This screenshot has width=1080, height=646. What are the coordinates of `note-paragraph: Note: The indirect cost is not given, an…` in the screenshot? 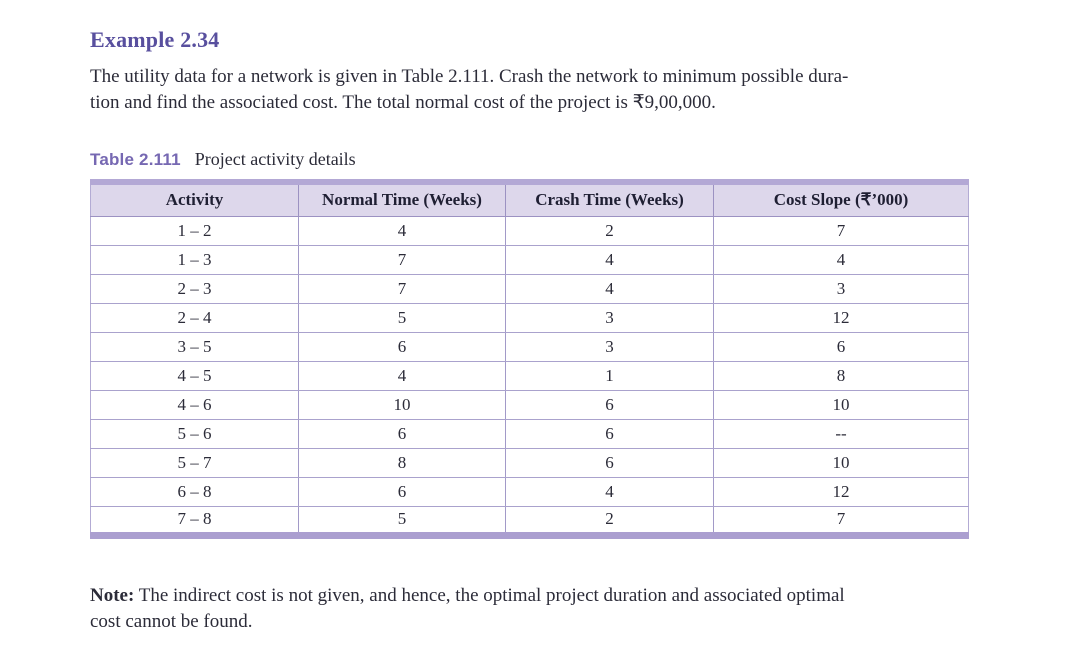 It's located at (547, 609).